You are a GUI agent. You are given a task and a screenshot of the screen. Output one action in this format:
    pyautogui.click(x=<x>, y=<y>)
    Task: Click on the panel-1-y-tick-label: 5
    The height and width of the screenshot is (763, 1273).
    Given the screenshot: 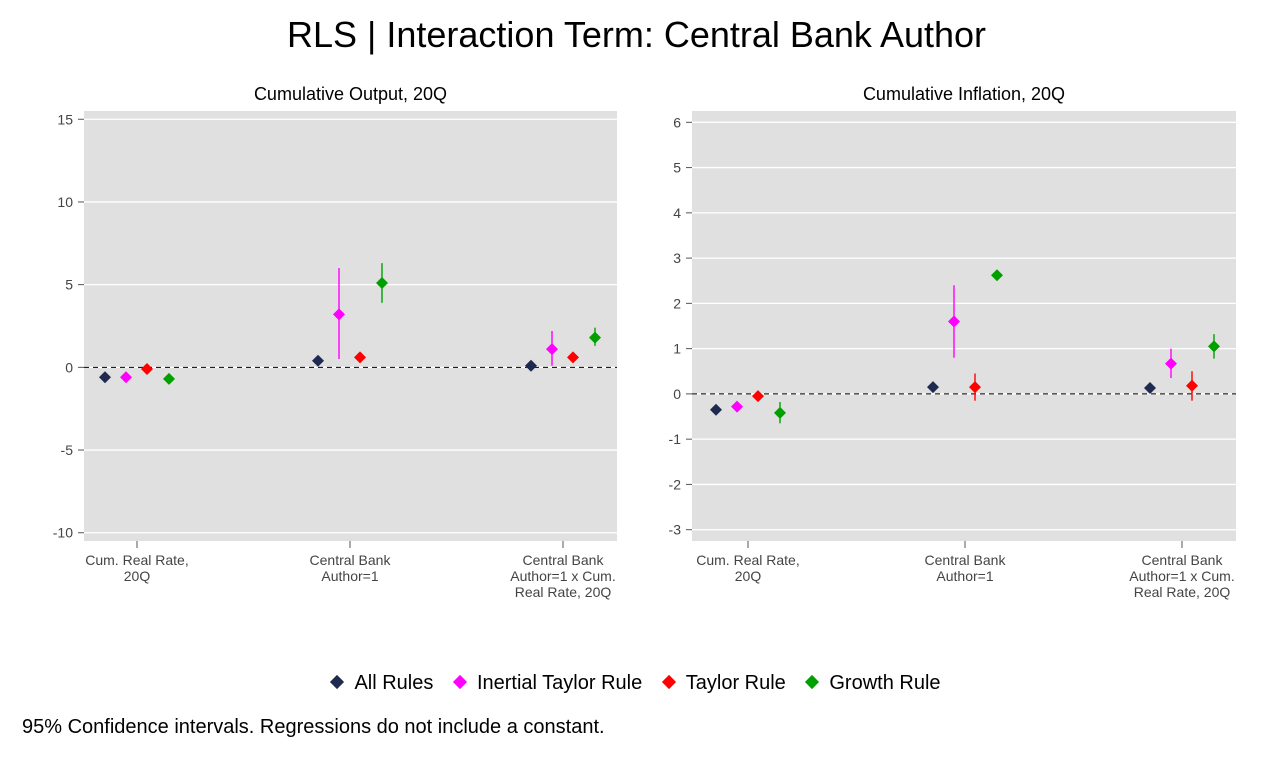 What is the action you would take?
    pyautogui.click(x=69, y=285)
    